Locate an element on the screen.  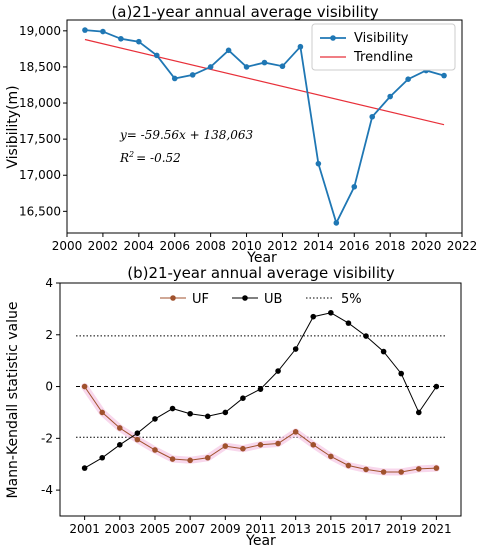
chart-b-x-tick-label: 2007 is located at coordinates (190, 529).